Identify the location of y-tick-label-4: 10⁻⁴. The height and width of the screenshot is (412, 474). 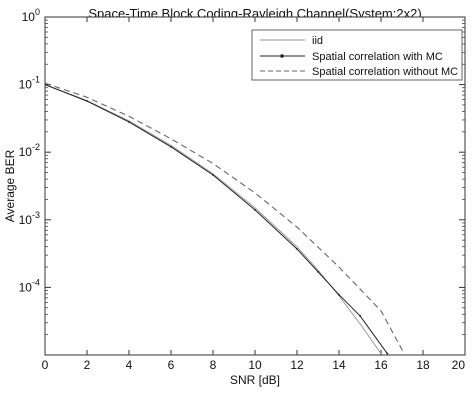
(29, 285).